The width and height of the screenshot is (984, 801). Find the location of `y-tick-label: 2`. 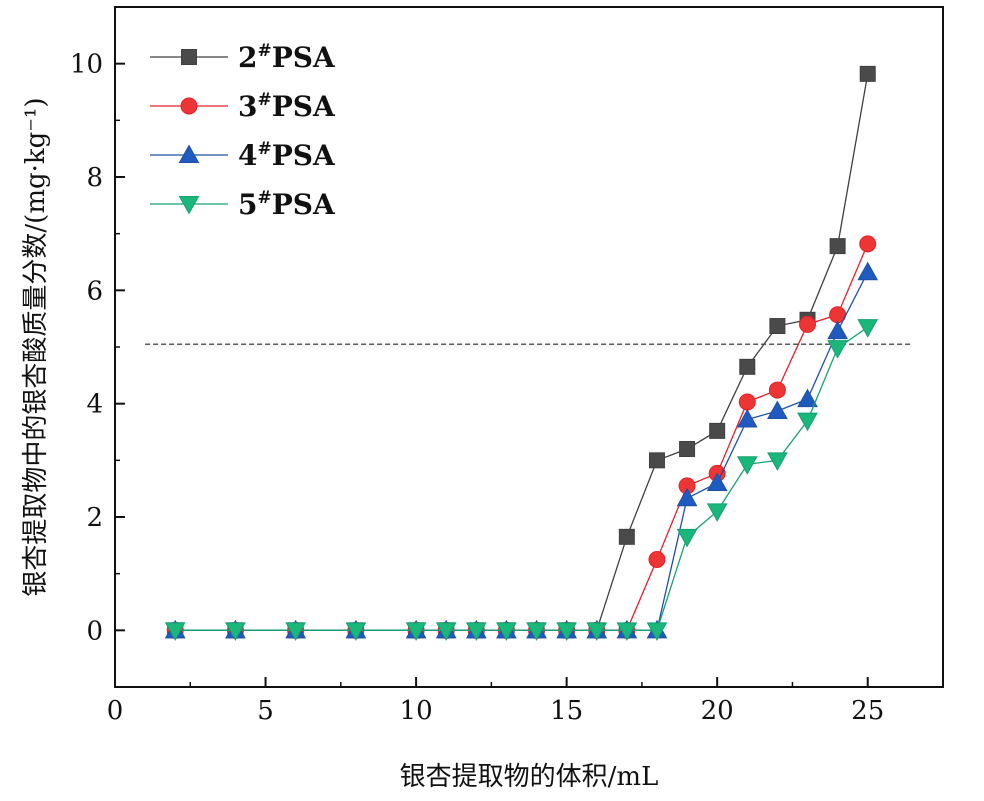

y-tick-label: 2 is located at coordinates (94, 518).